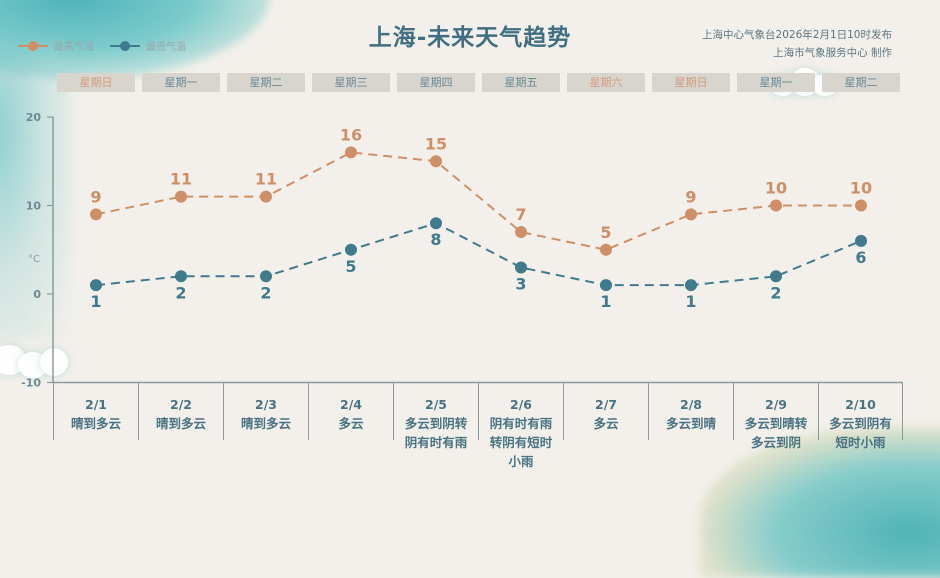 The image size is (940, 578). I want to click on forecast-cell: 2/8 多云到晴, so click(690, 411).